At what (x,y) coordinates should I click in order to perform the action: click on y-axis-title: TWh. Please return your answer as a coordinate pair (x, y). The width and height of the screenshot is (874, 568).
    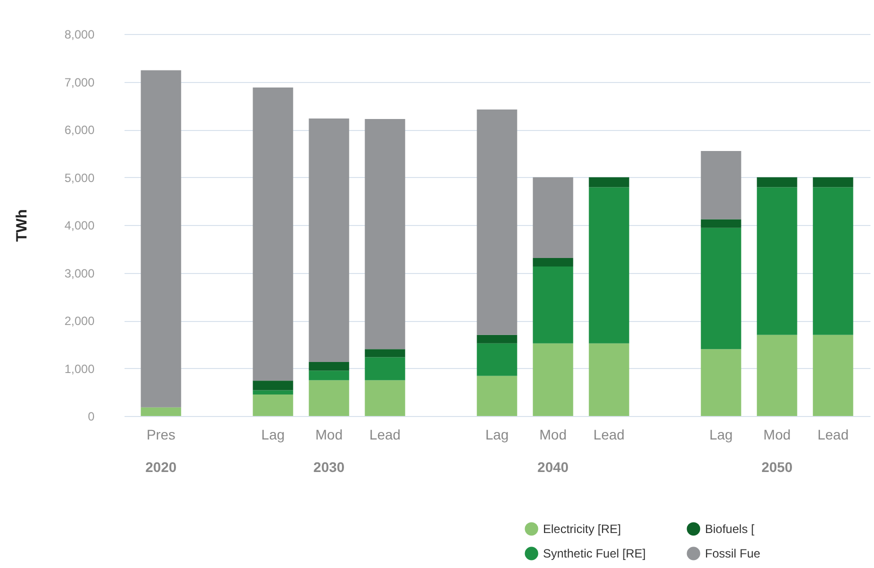
    Looking at the image, I should click on (21, 225).